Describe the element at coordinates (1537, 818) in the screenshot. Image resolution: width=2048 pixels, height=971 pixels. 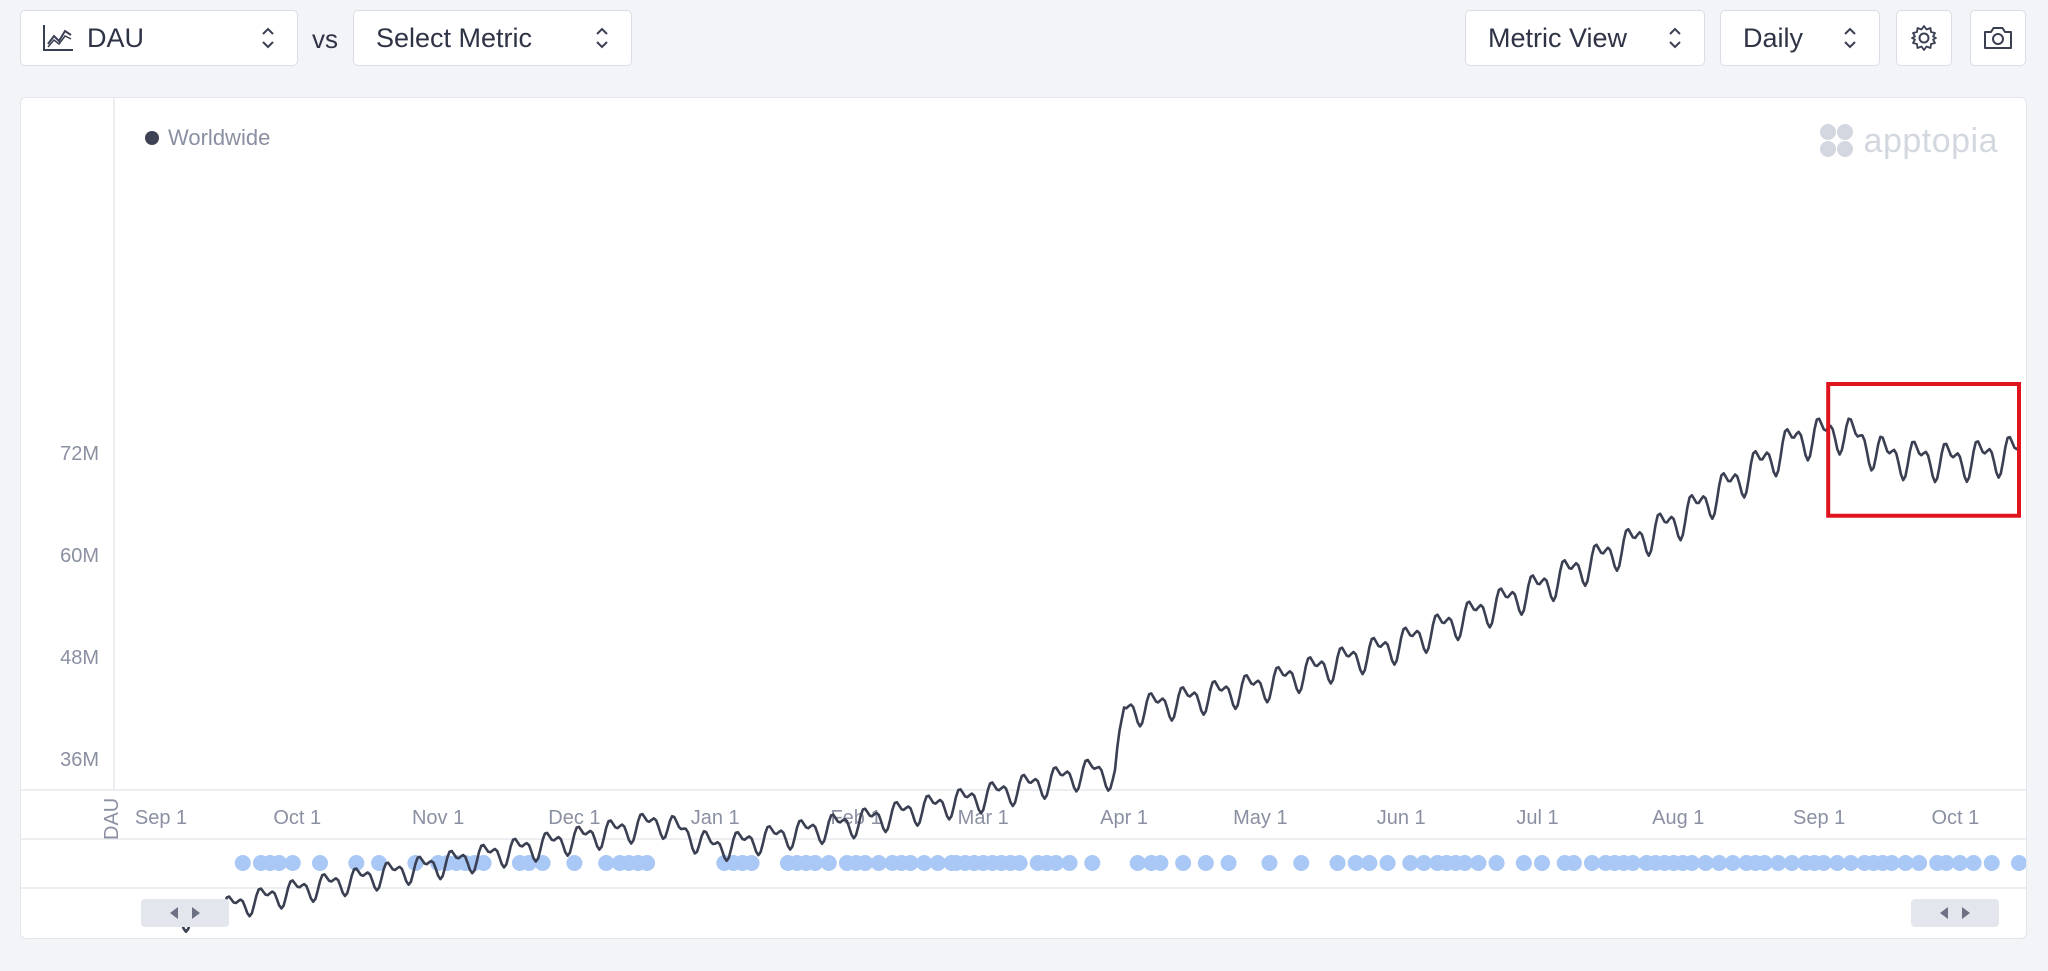
I see `x-tick-label: Jul 1` at that location.